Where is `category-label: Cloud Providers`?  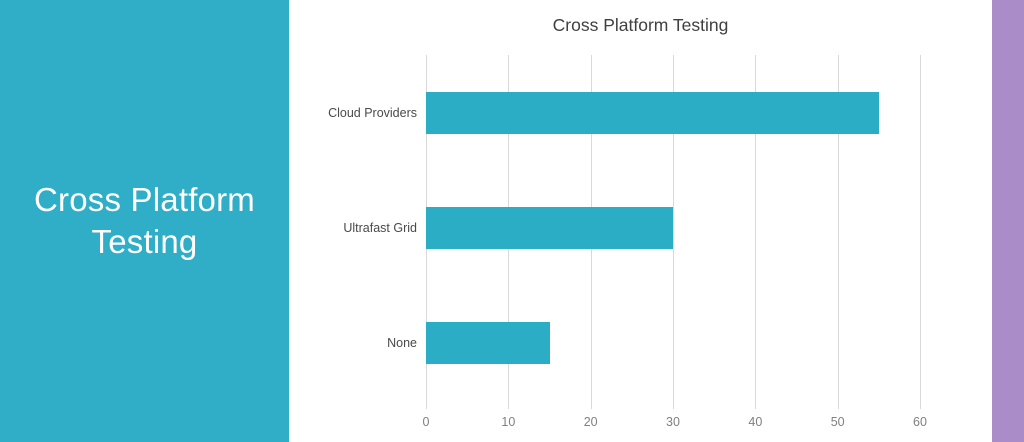 category-label: Cloud Providers is located at coordinates (372, 112).